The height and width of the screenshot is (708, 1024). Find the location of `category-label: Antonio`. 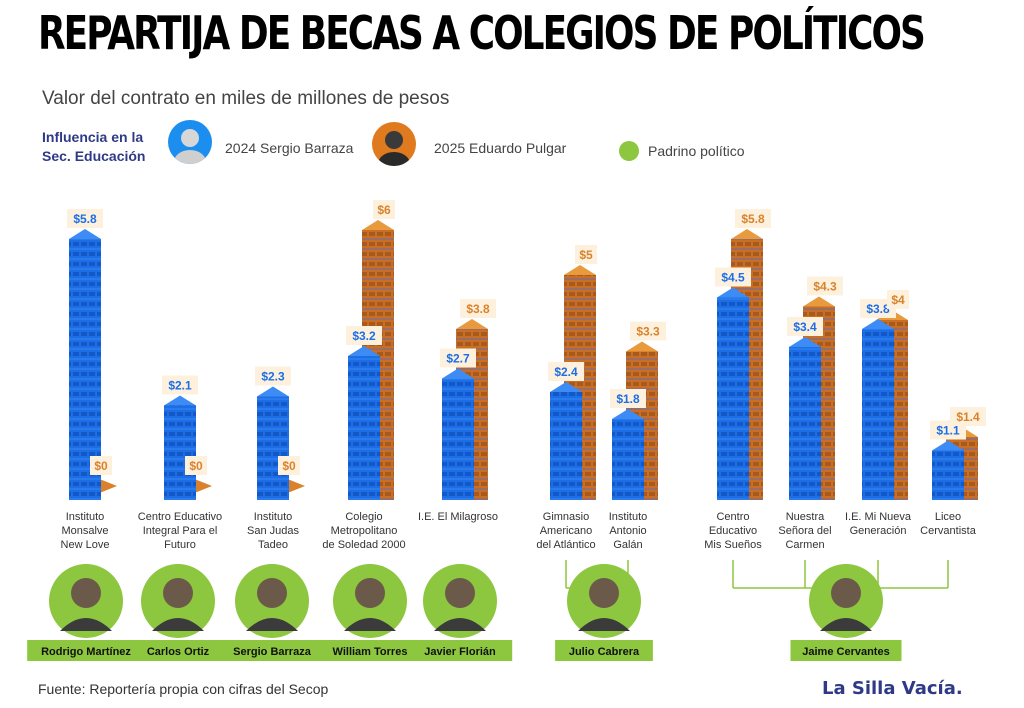

category-label: Antonio is located at coordinates (627, 531).